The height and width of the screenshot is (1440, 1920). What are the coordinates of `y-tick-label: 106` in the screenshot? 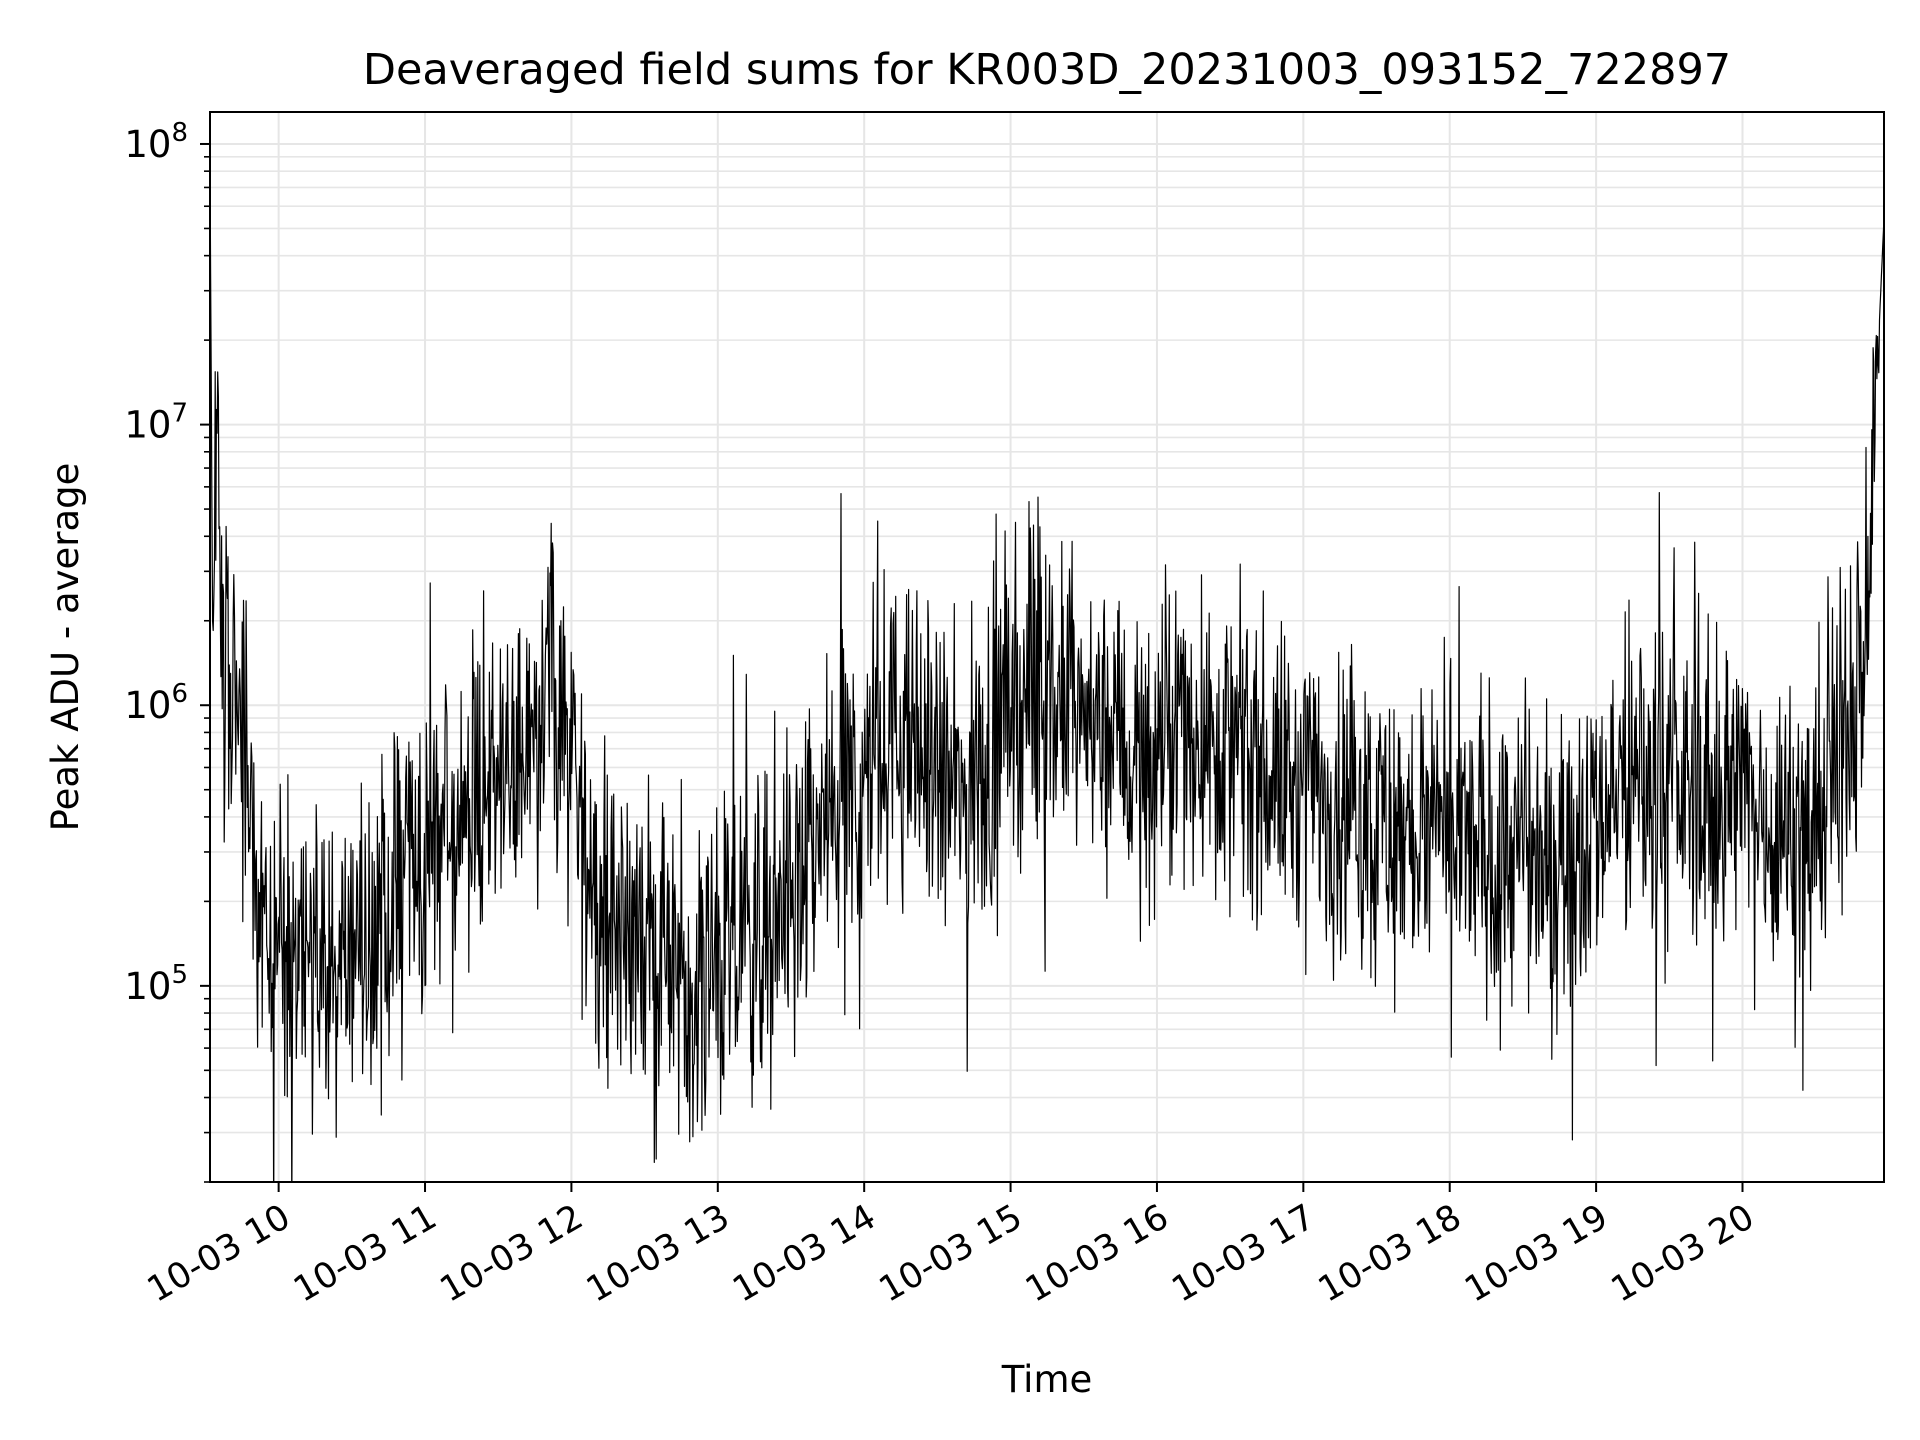 It's located at (156, 703).